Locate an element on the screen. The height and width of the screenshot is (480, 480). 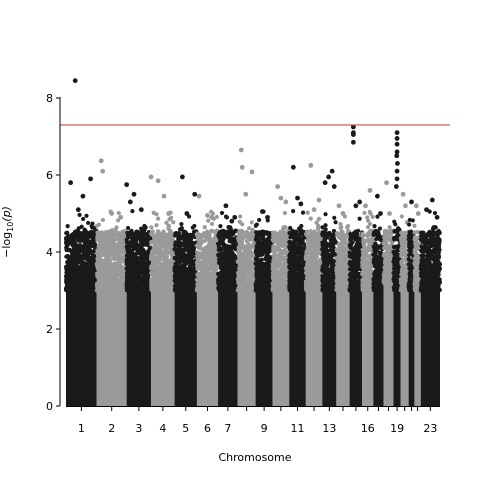
chromosome-7-points is located at coordinates (227, 304).